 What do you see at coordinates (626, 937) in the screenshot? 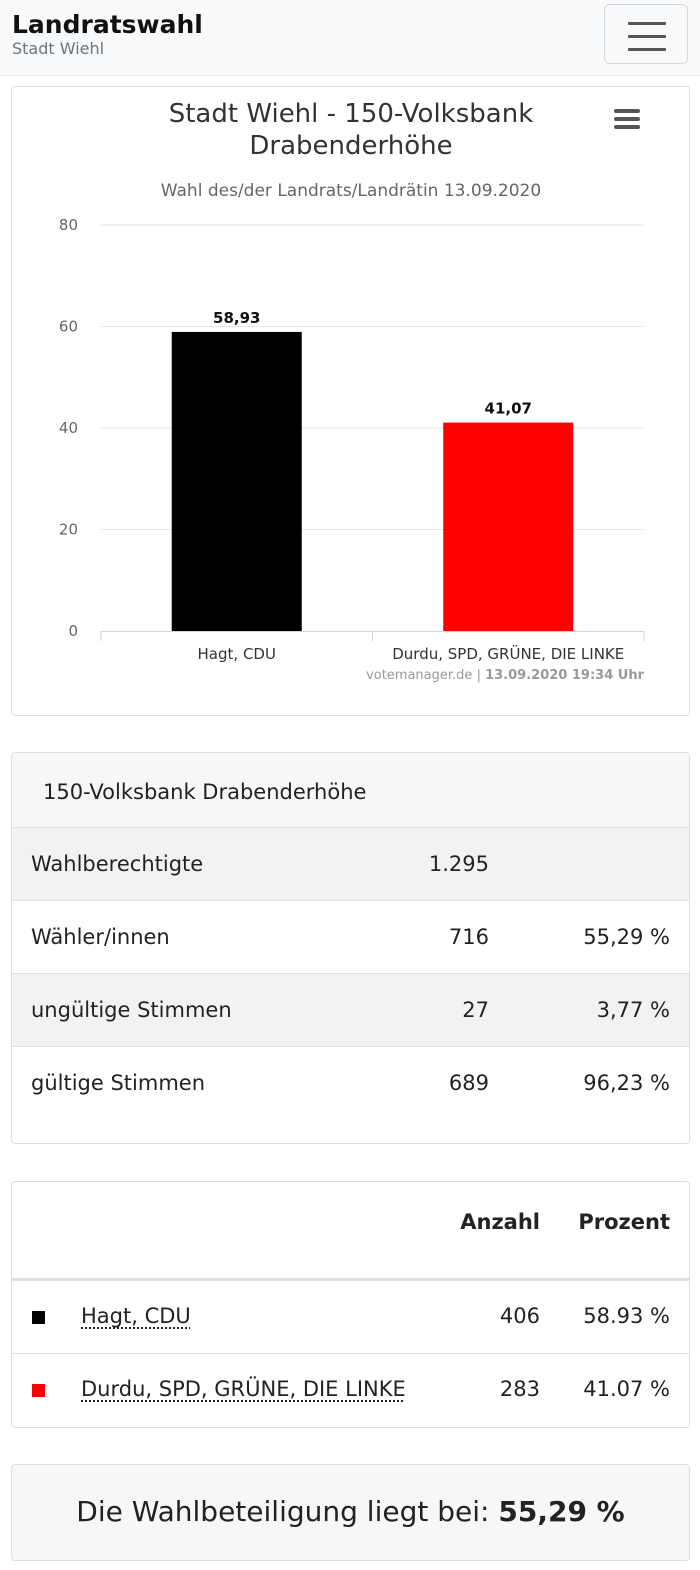
I see `stat-percent: 55,29 %` at bounding box center [626, 937].